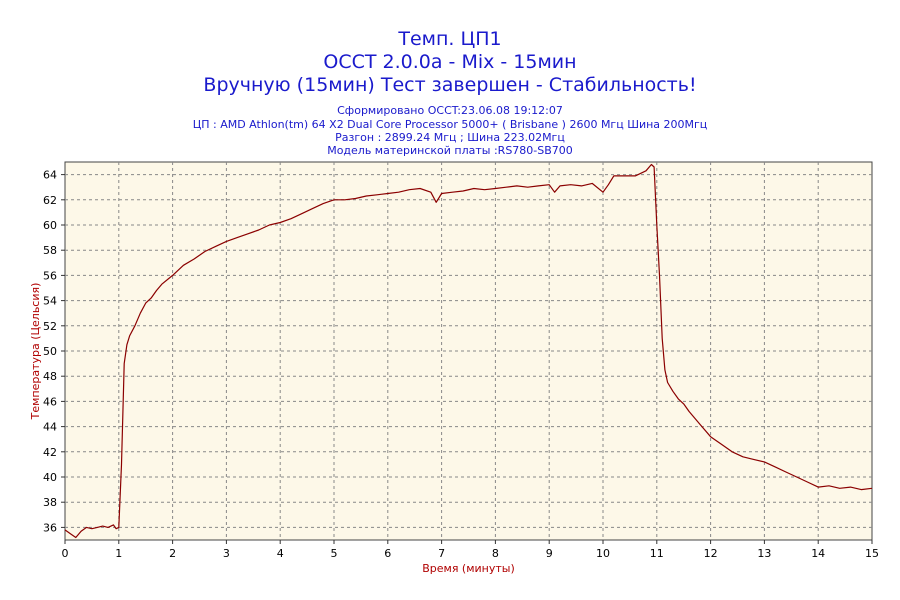  What do you see at coordinates (549, 553) in the screenshot?
I see `x-tick-label: 9` at bounding box center [549, 553].